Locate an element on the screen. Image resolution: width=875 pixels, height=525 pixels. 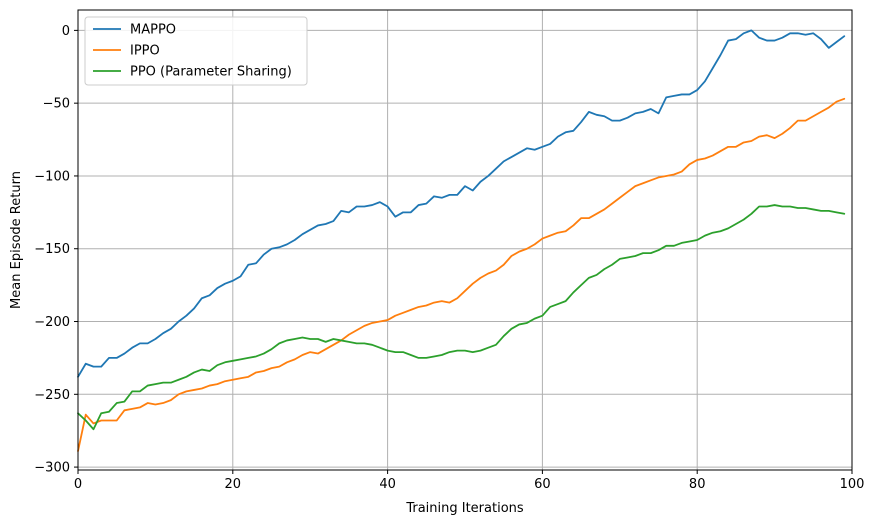
x-axis-ticks: 0 20 40 60 80 100 is located at coordinates (469, 481).